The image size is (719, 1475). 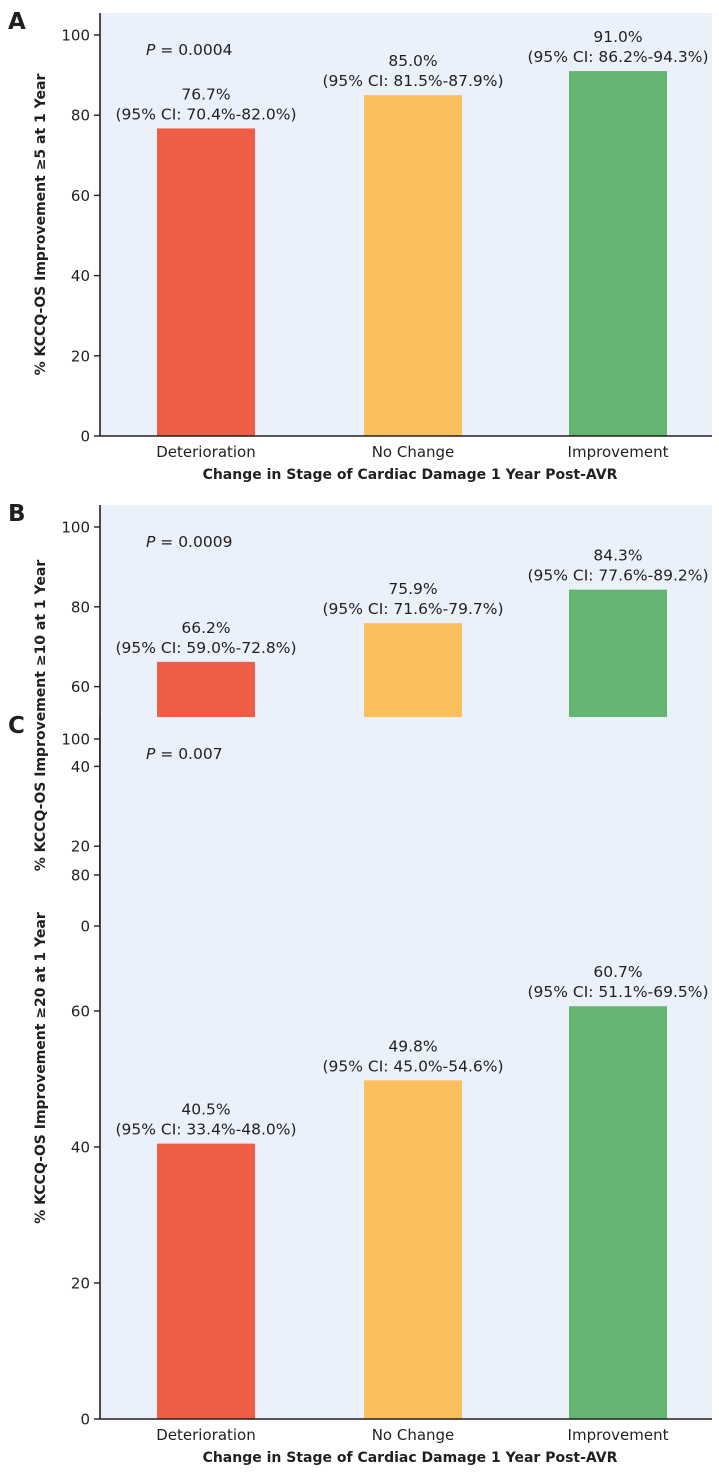 I want to click on bar-ci-label: (95% CI: 71.6%-79.7%), so click(x=412, y=609).